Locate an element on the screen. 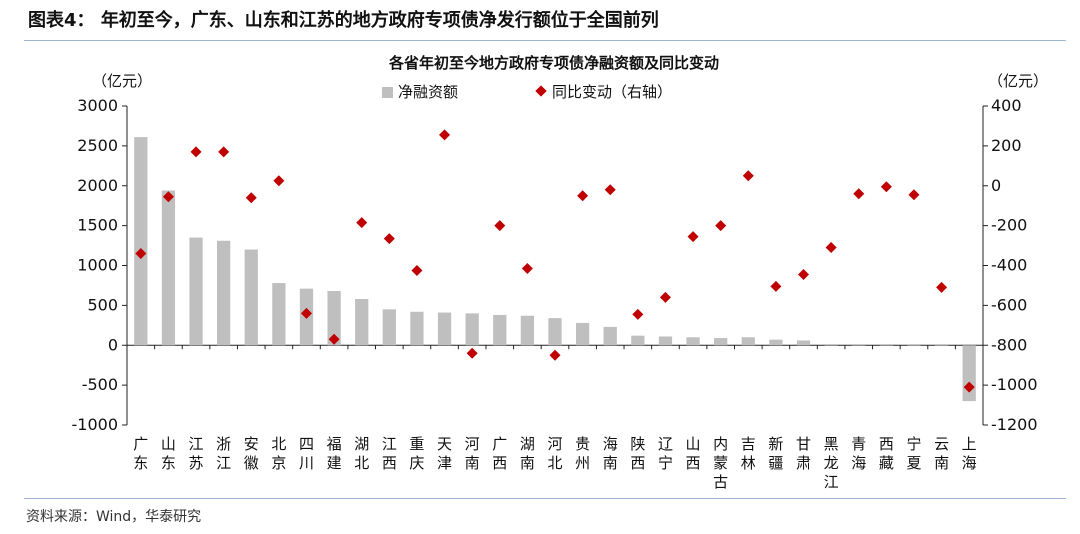 This screenshot has height=534, width=1080. right-tick-label: 200 is located at coordinates (1006, 145).